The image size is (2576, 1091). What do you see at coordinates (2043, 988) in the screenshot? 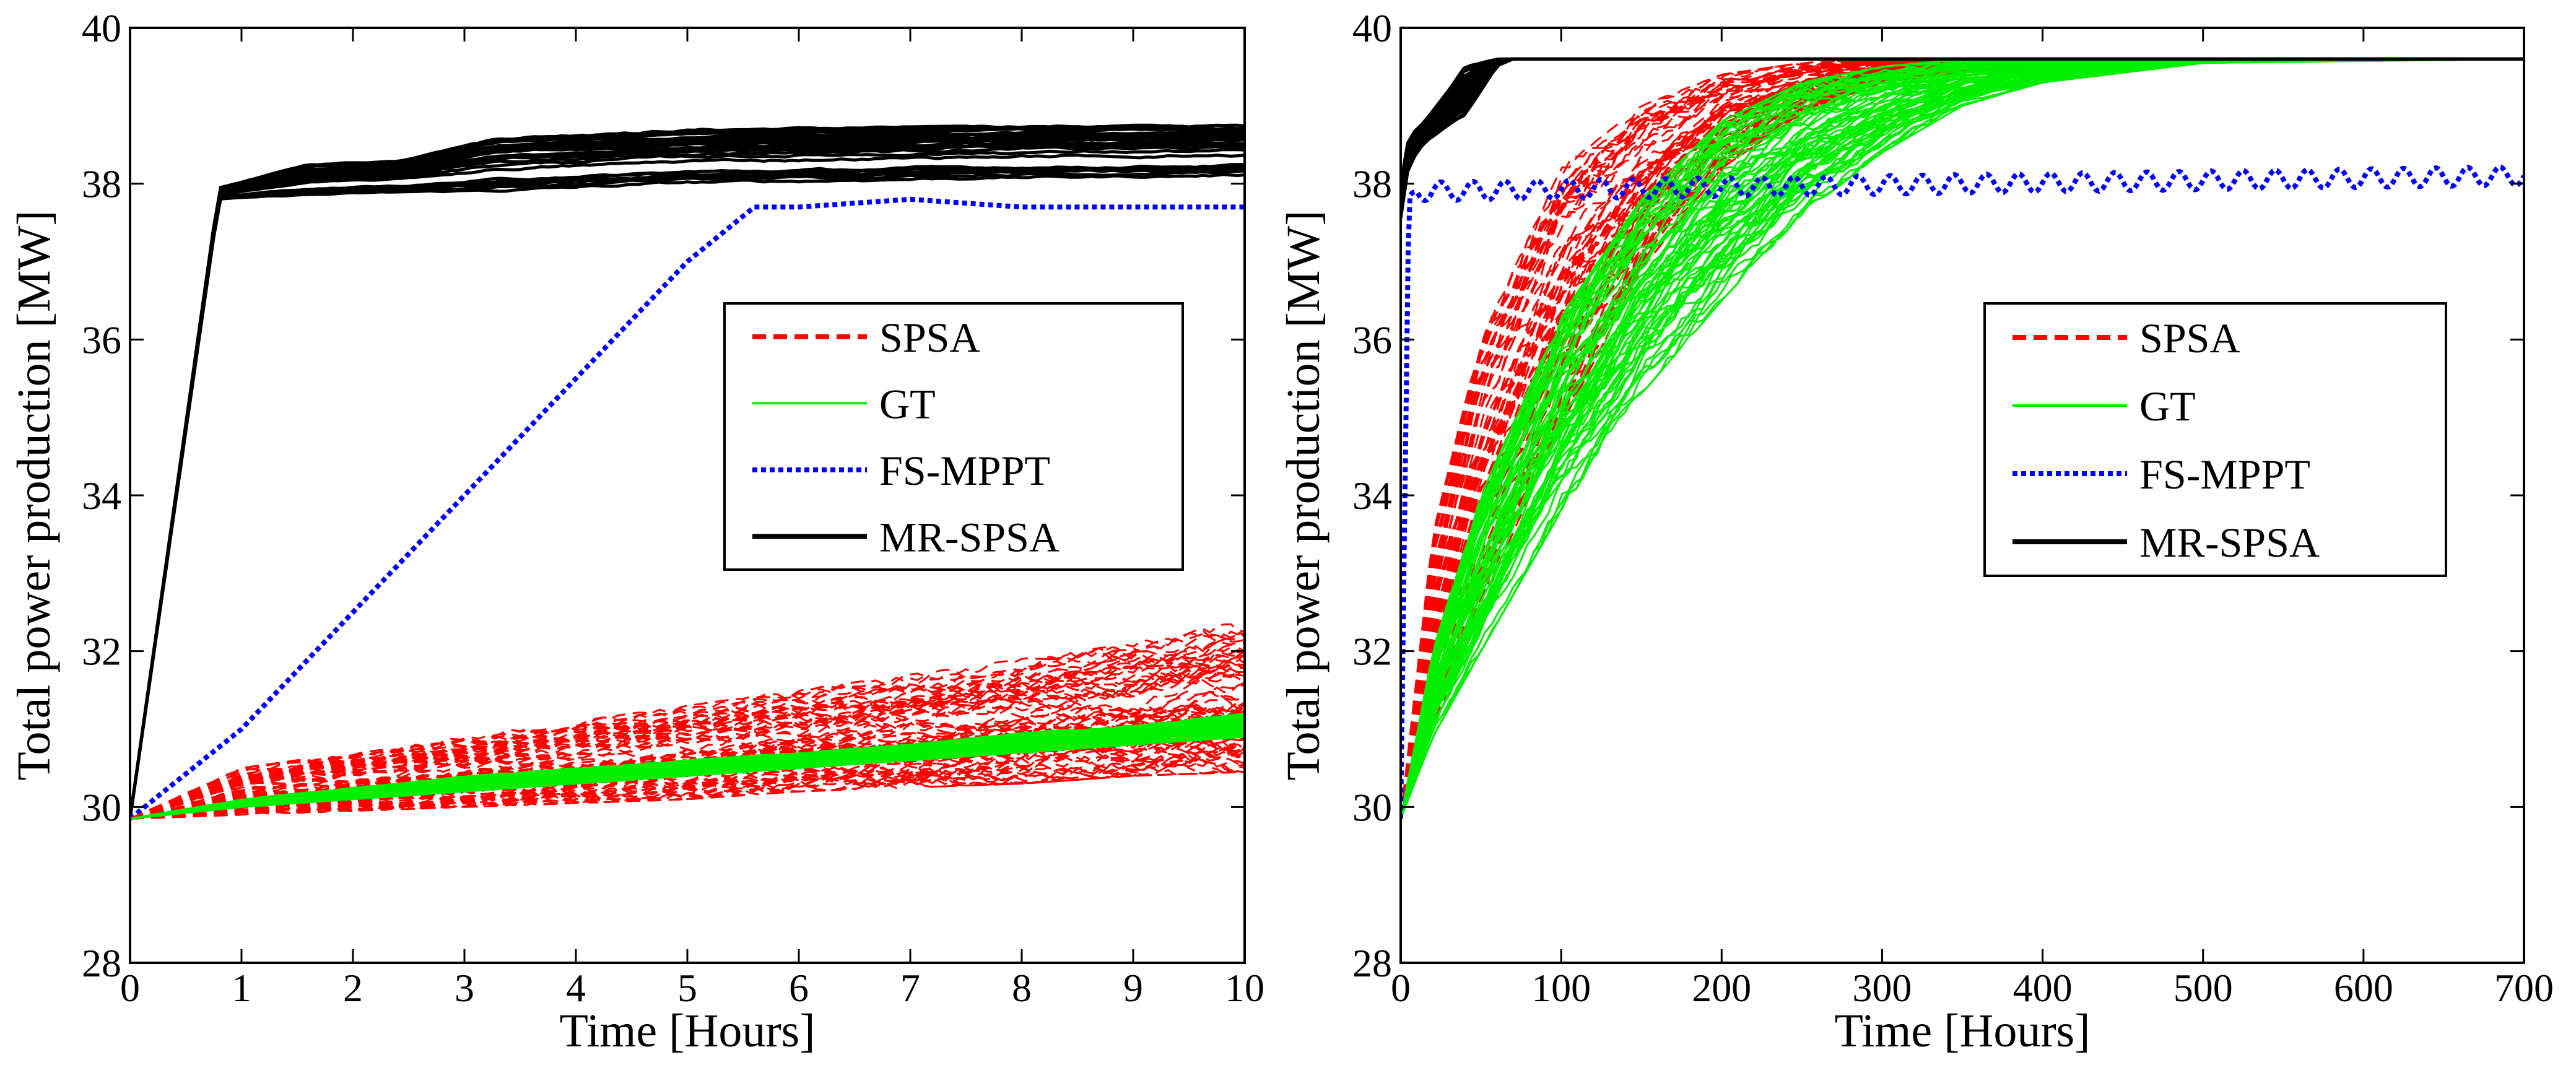
I see `x-tick-label: 400` at bounding box center [2043, 988].